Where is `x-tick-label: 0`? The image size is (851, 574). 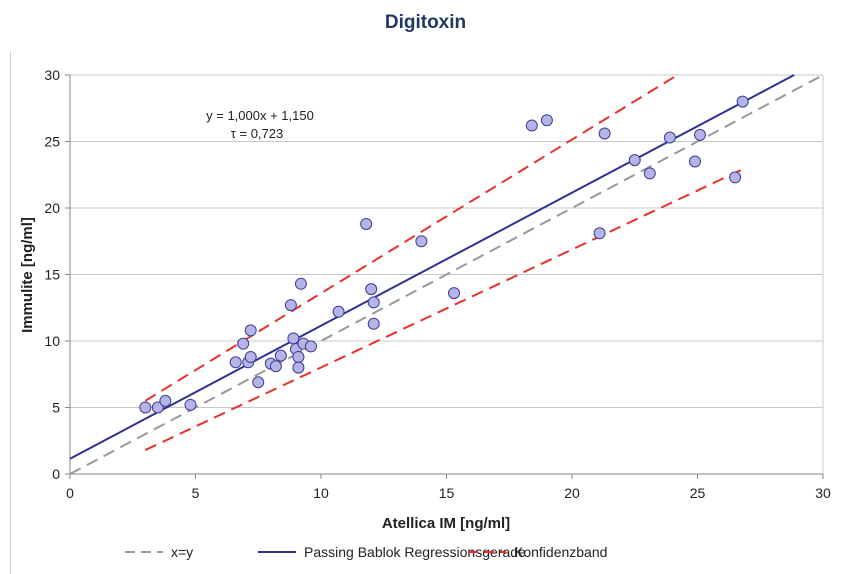 x-tick-label: 0 is located at coordinates (70, 493).